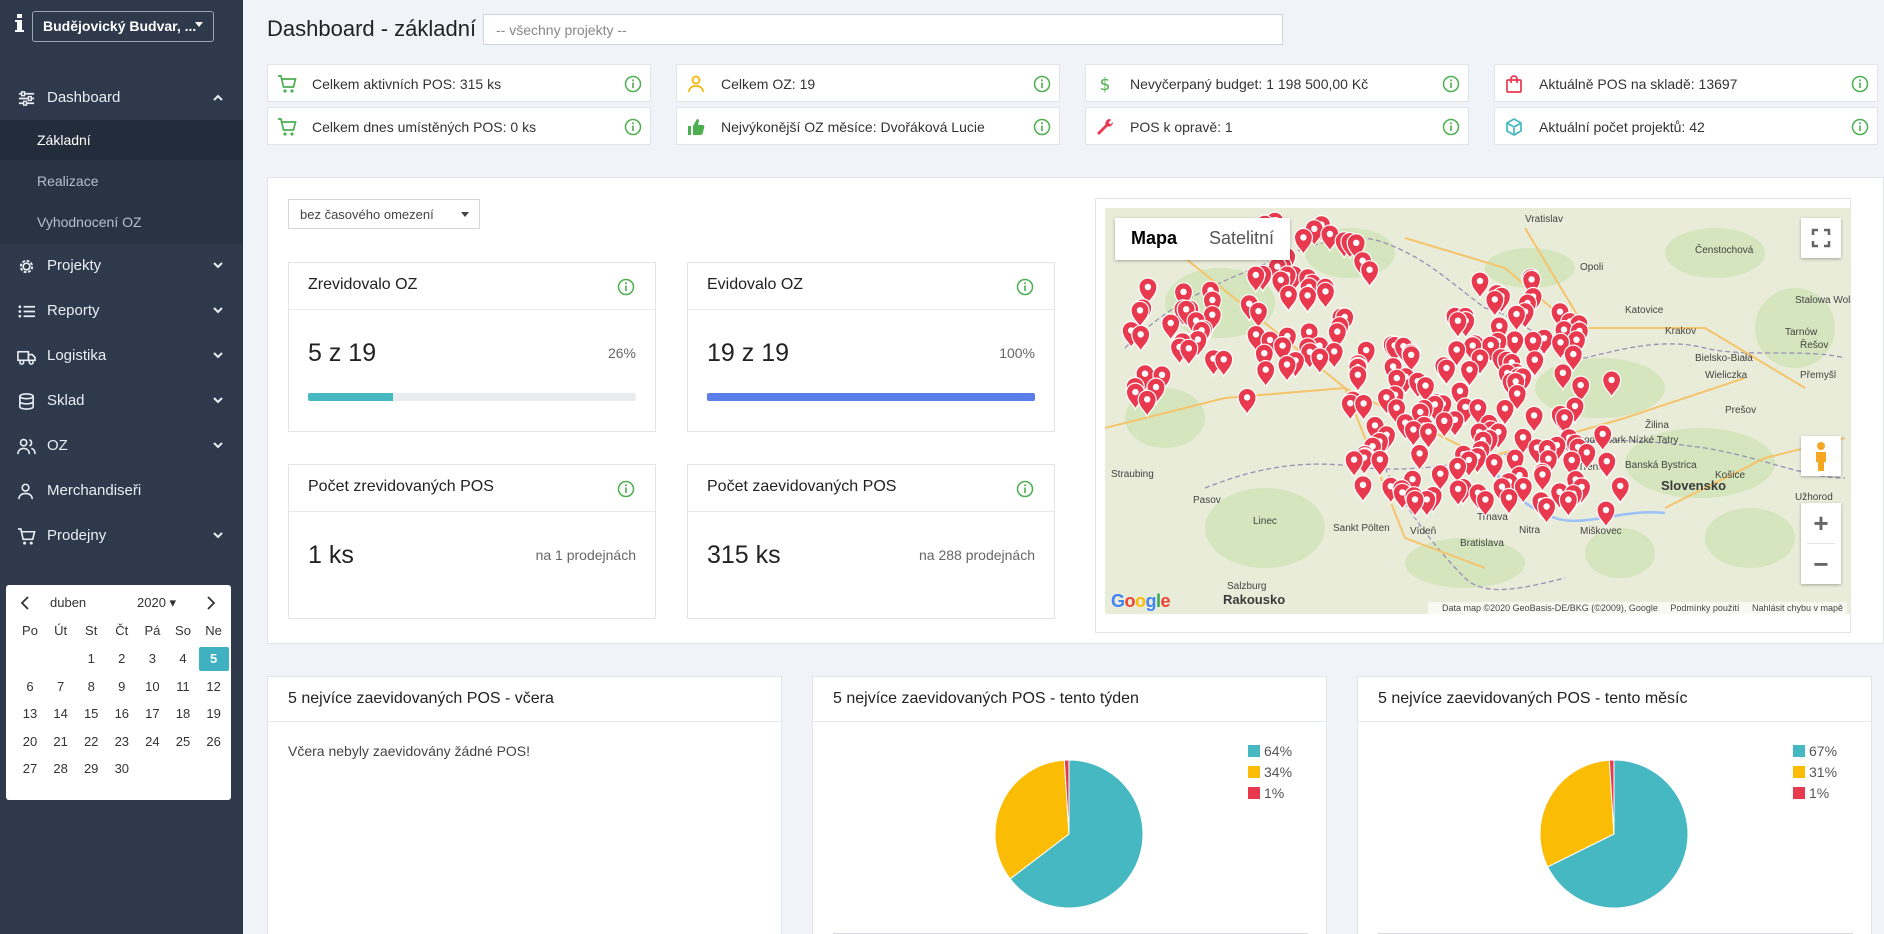 This screenshot has height=934, width=1884. Describe the element at coordinates (122, 658) in the screenshot. I see `calendar-day: 2` at that location.